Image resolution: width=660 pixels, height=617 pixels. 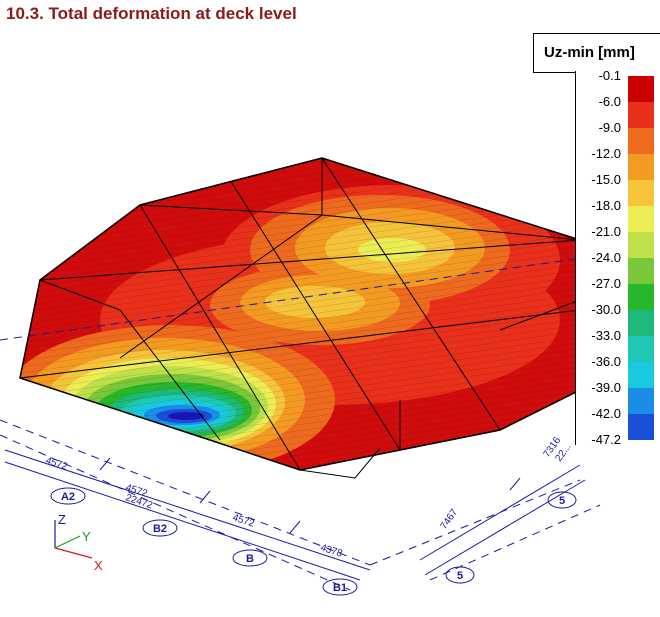 What do you see at coordinates (606, 257) in the screenshot?
I see `legend-tick: -24.0` at bounding box center [606, 257].